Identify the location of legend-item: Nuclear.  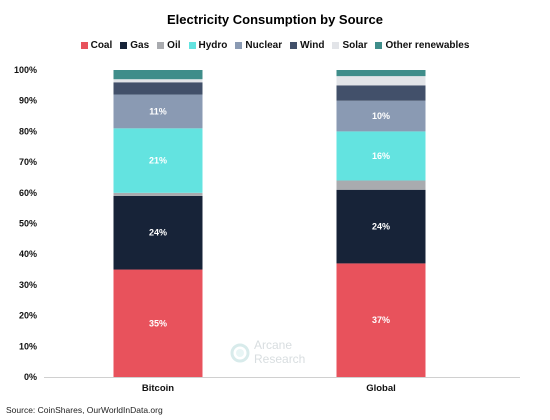
(258, 45).